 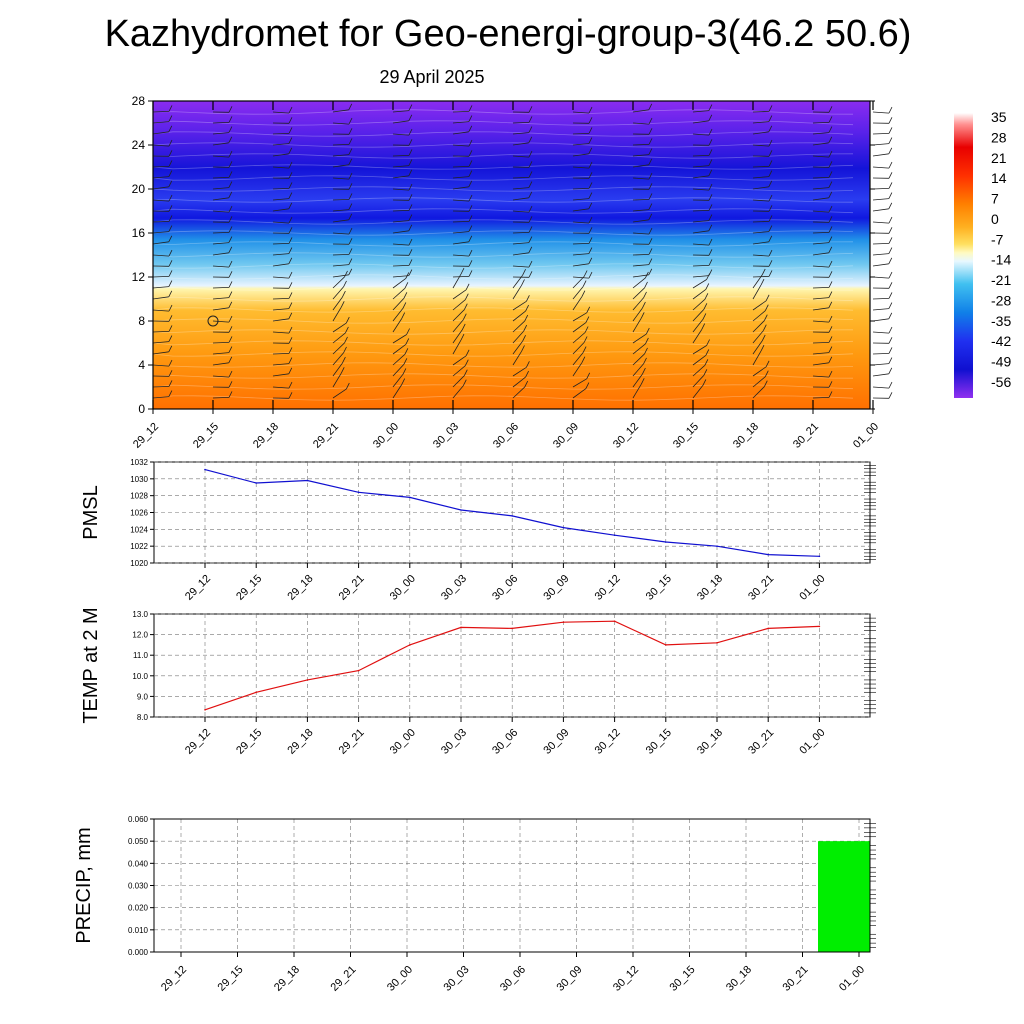 I want to click on x-tick-label: 30_03, so click(x=457, y=979).